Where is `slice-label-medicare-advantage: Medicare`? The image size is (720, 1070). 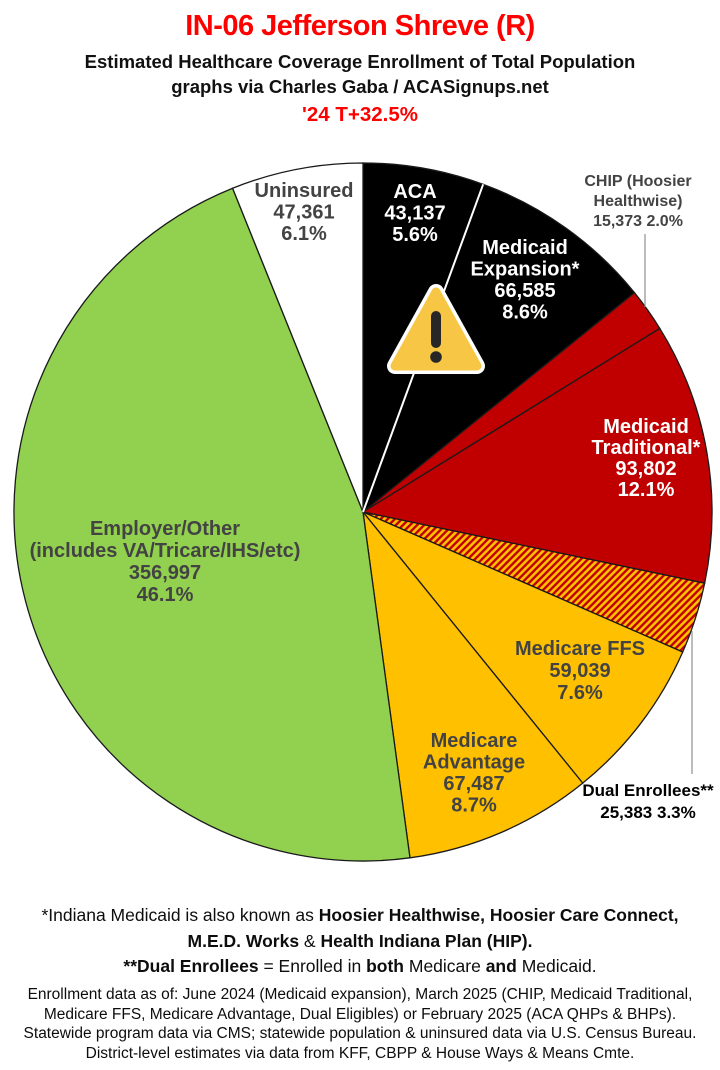
slice-label-medicare-advantage: Medicare is located at coordinates (474, 741).